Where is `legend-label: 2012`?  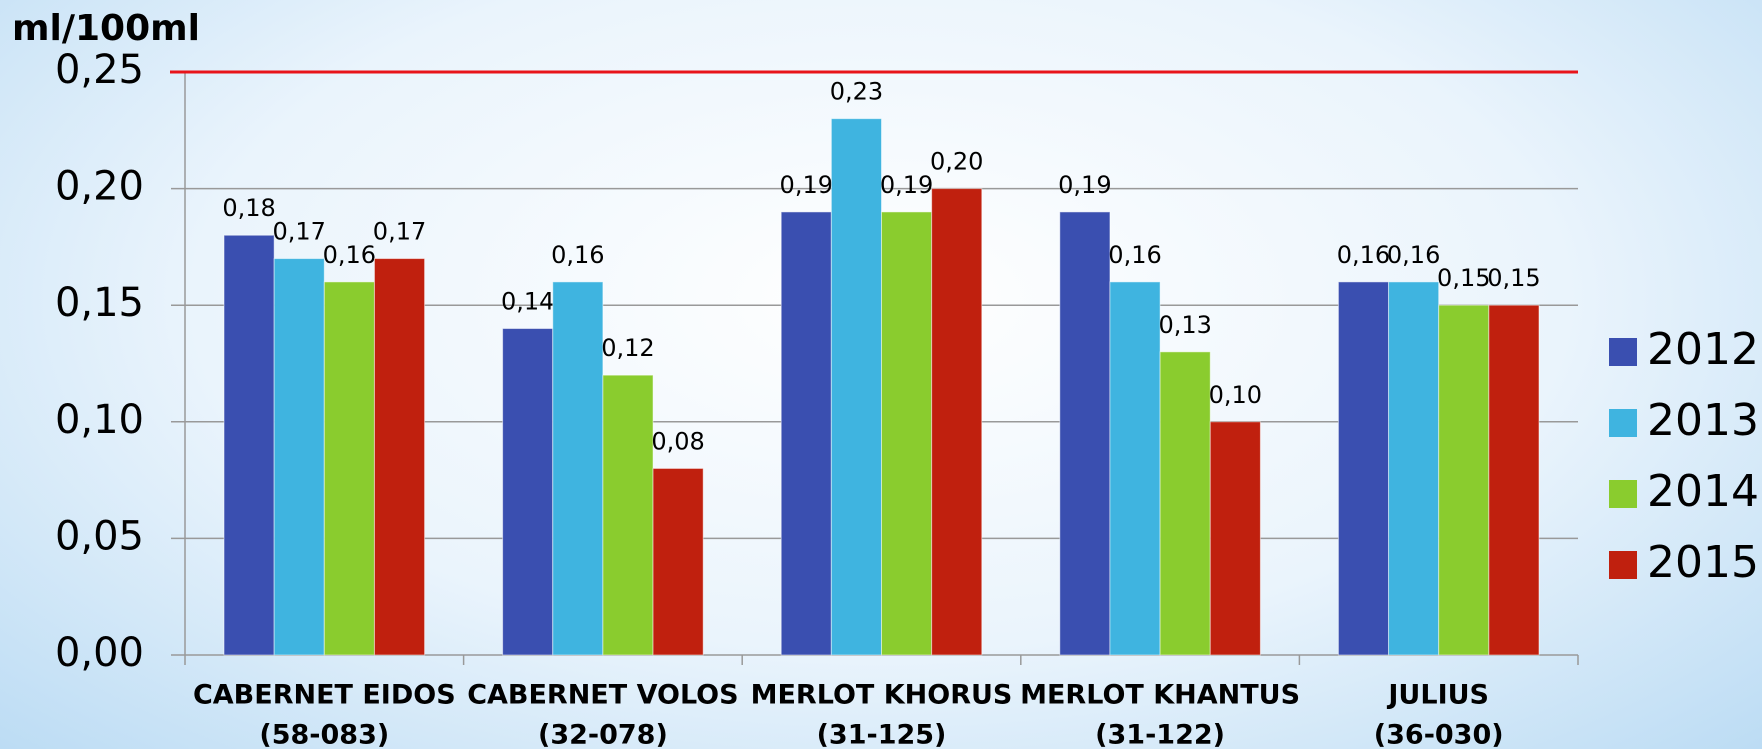 legend-label: 2012 is located at coordinates (1703, 349).